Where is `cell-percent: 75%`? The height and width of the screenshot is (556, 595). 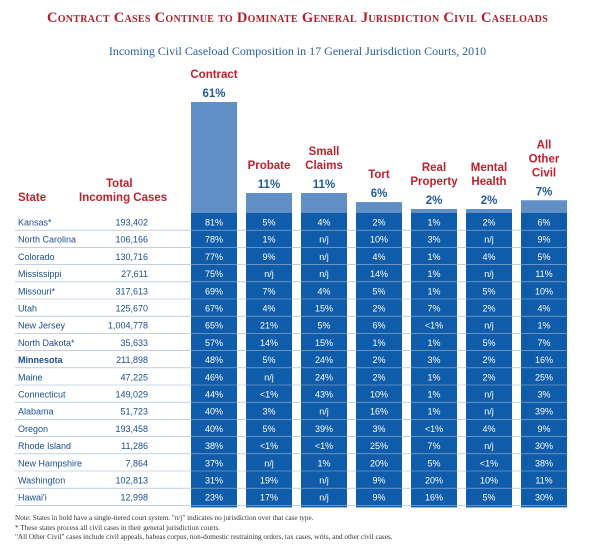
cell-percent: 75% is located at coordinates (214, 274).